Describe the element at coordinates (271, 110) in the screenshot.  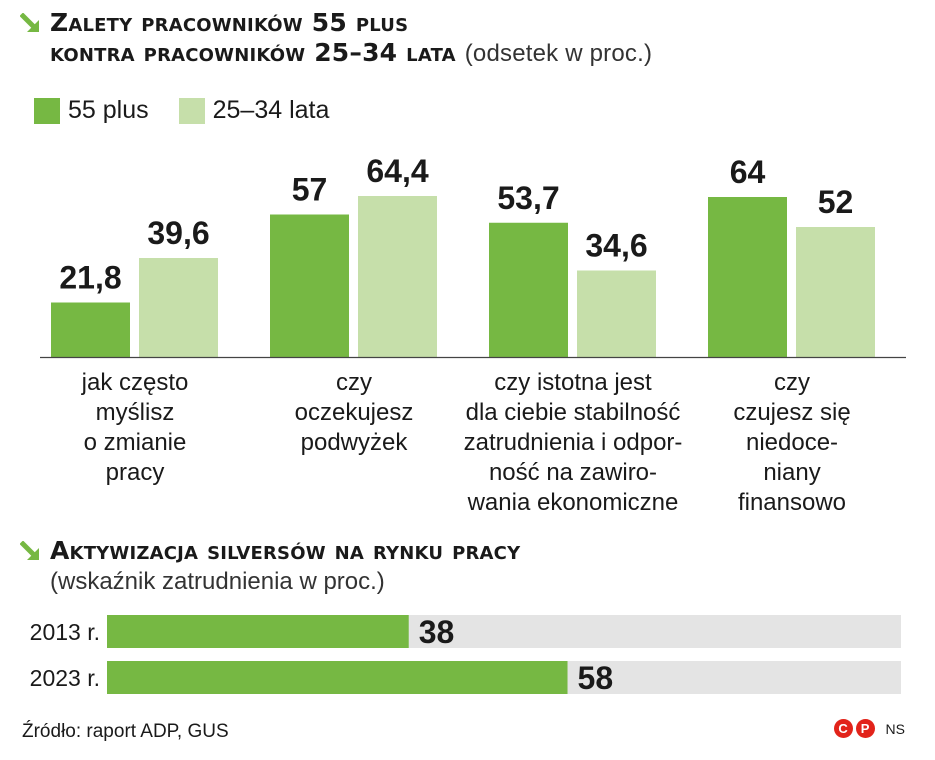
I see `legend-label-25-34: 25–34 lata` at that location.